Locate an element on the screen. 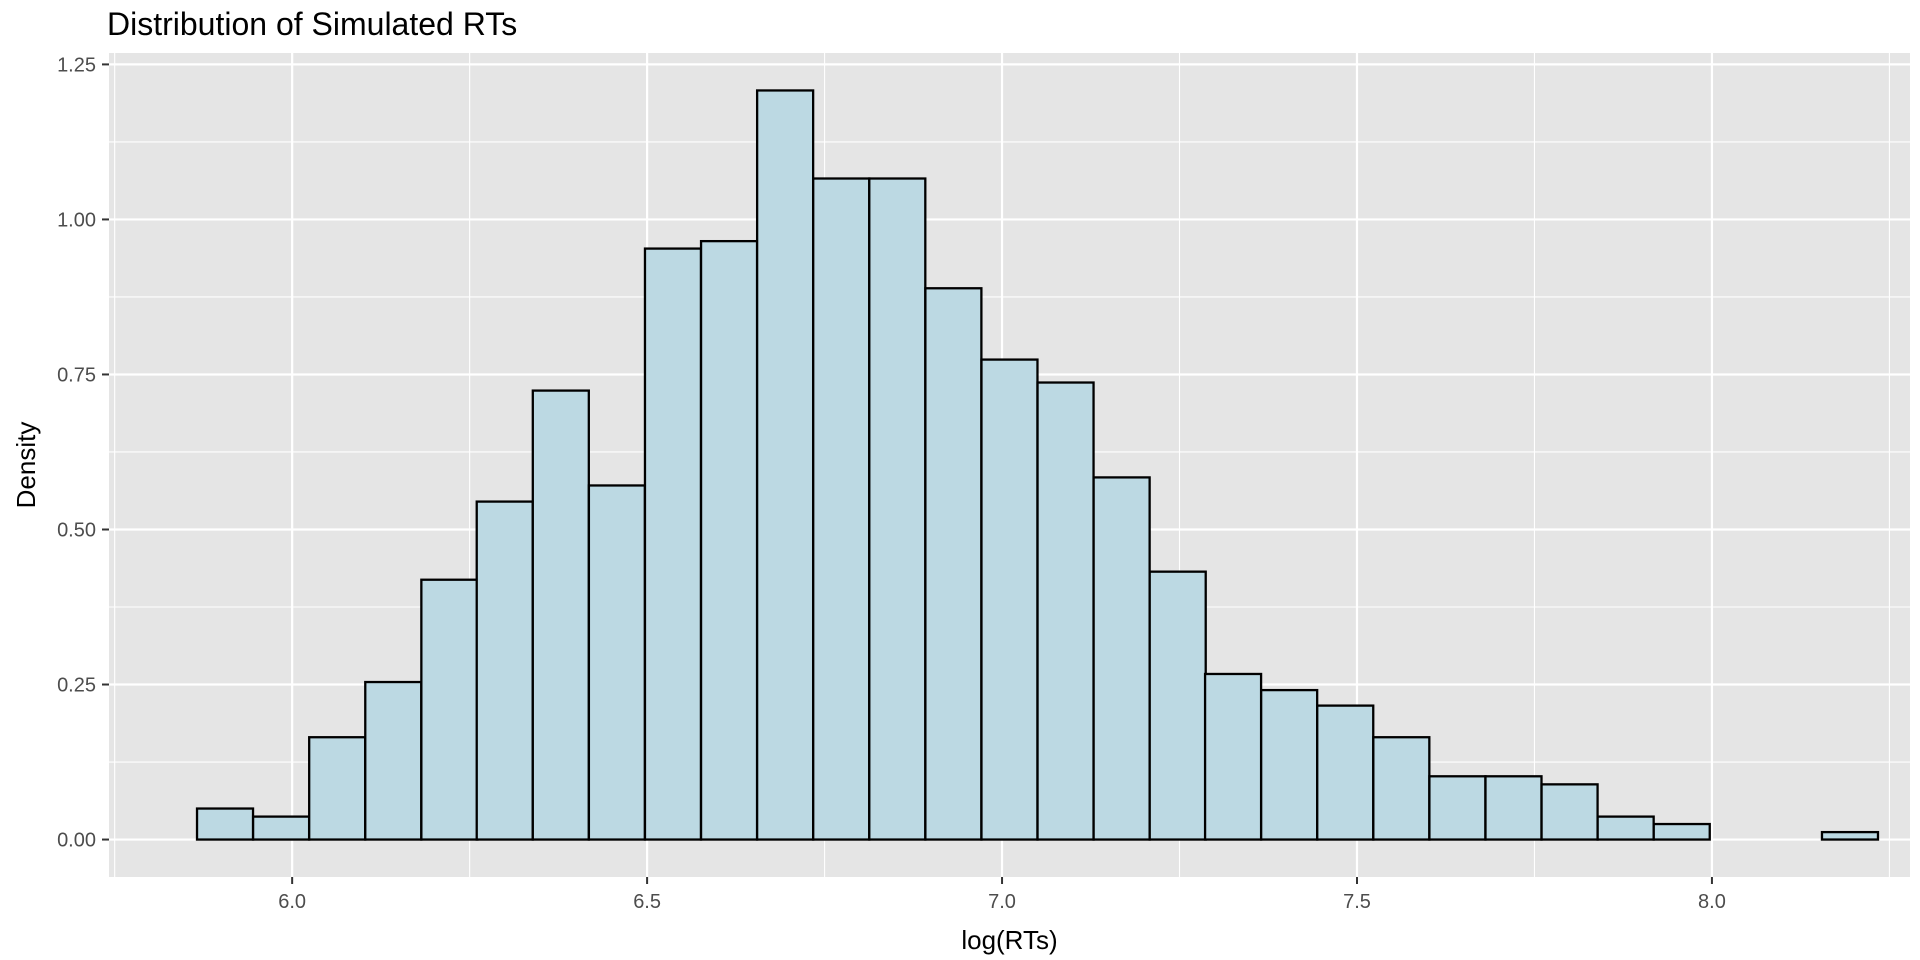 This screenshot has height=960, width=1920. x-tick-label: 6.0 is located at coordinates (292, 902).